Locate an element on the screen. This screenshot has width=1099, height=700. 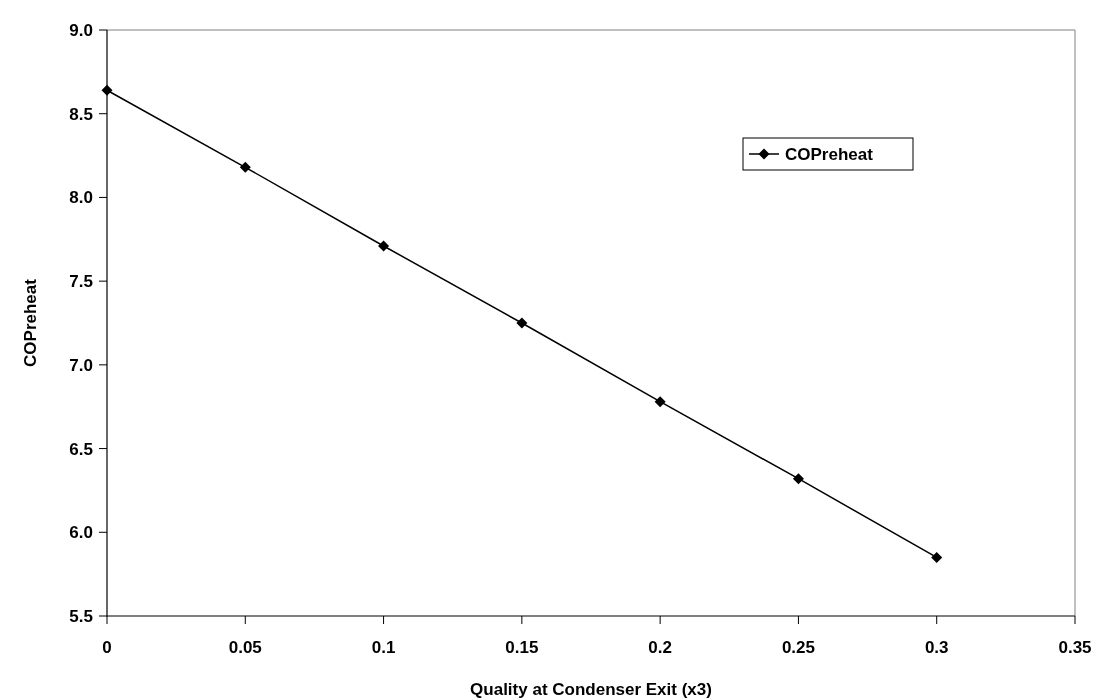
x-tick-label: 0.2 is located at coordinates (660, 647).